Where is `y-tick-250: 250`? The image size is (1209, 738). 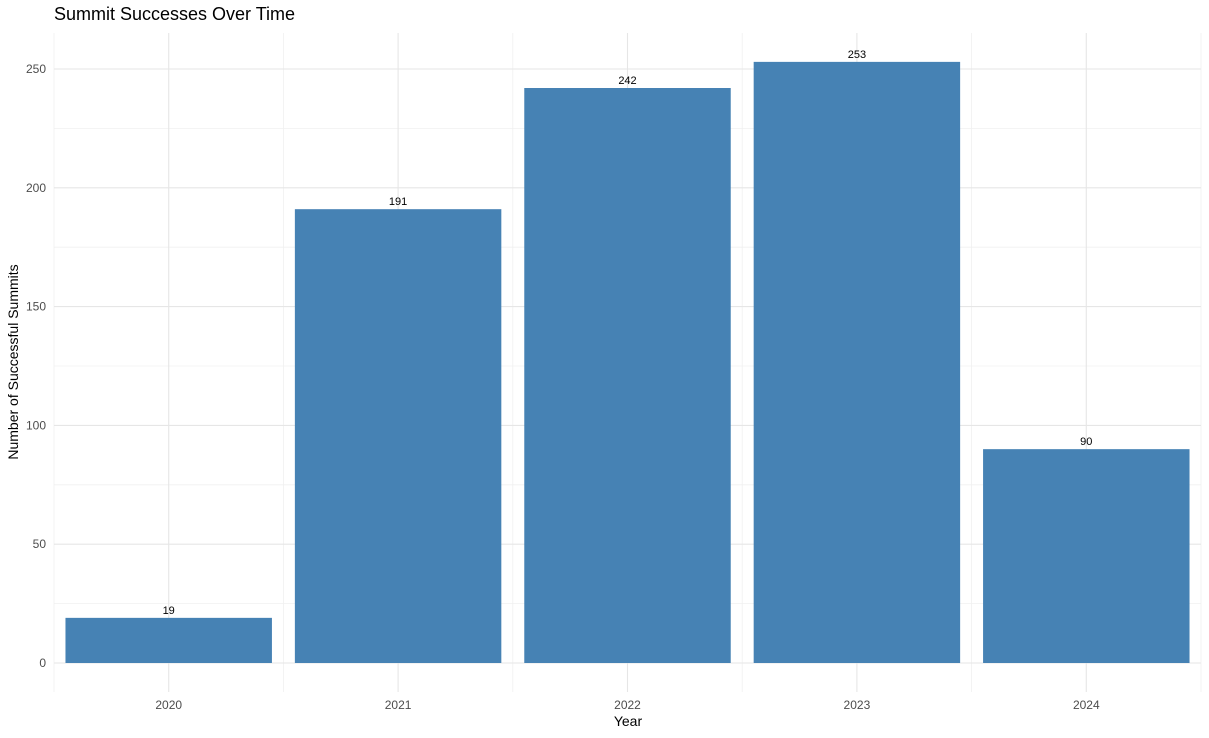
y-tick-250: 250 is located at coordinates (36, 69).